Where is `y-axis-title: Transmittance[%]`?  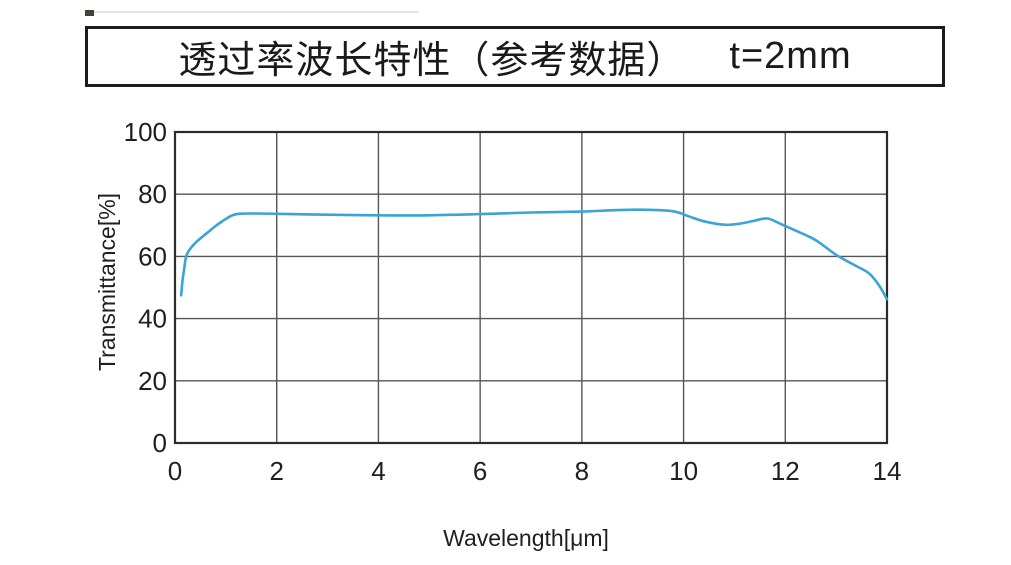
y-axis-title: Transmittance[%] is located at coordinates (107, 282).